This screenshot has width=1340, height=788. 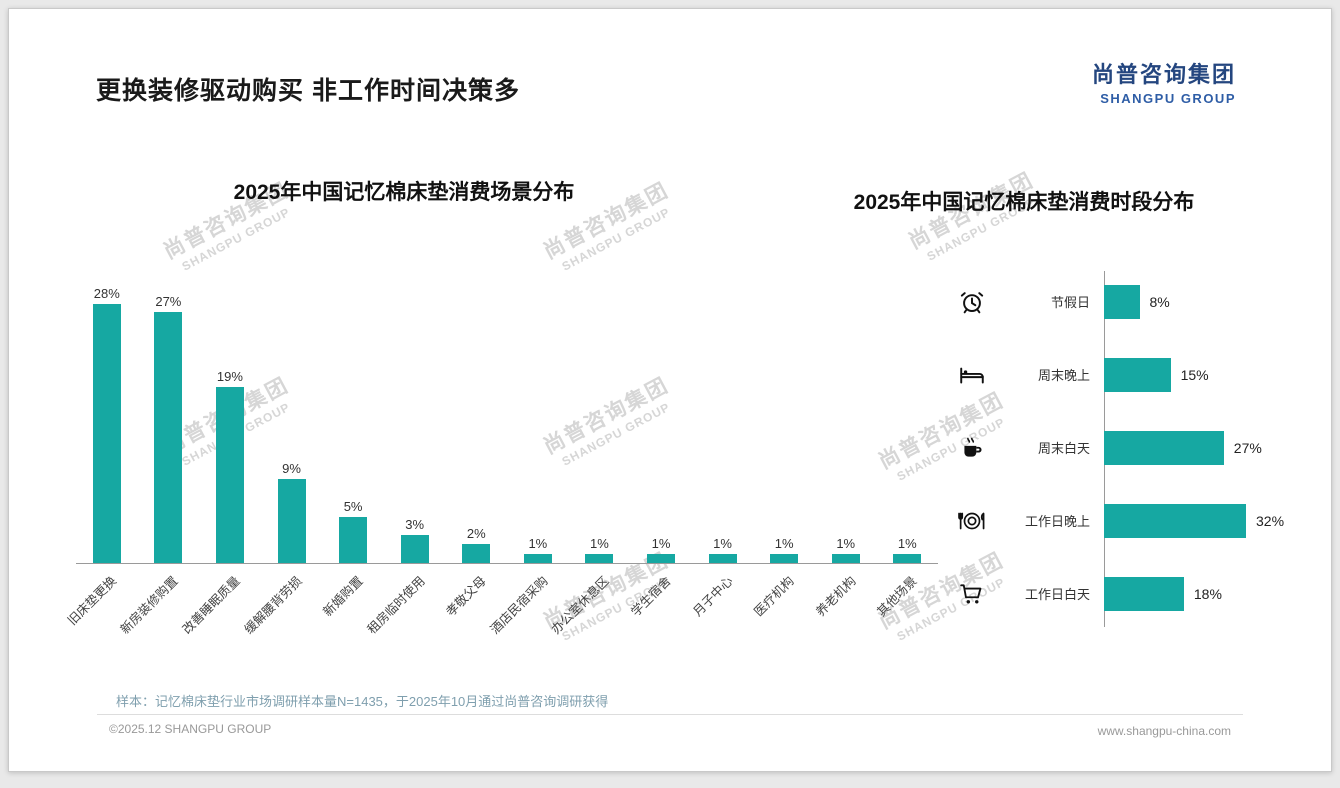 What do you see at coordinates (836, 596) in the screenshot?
I see `category-label: 养老机构` at bounding box center [836, 596].